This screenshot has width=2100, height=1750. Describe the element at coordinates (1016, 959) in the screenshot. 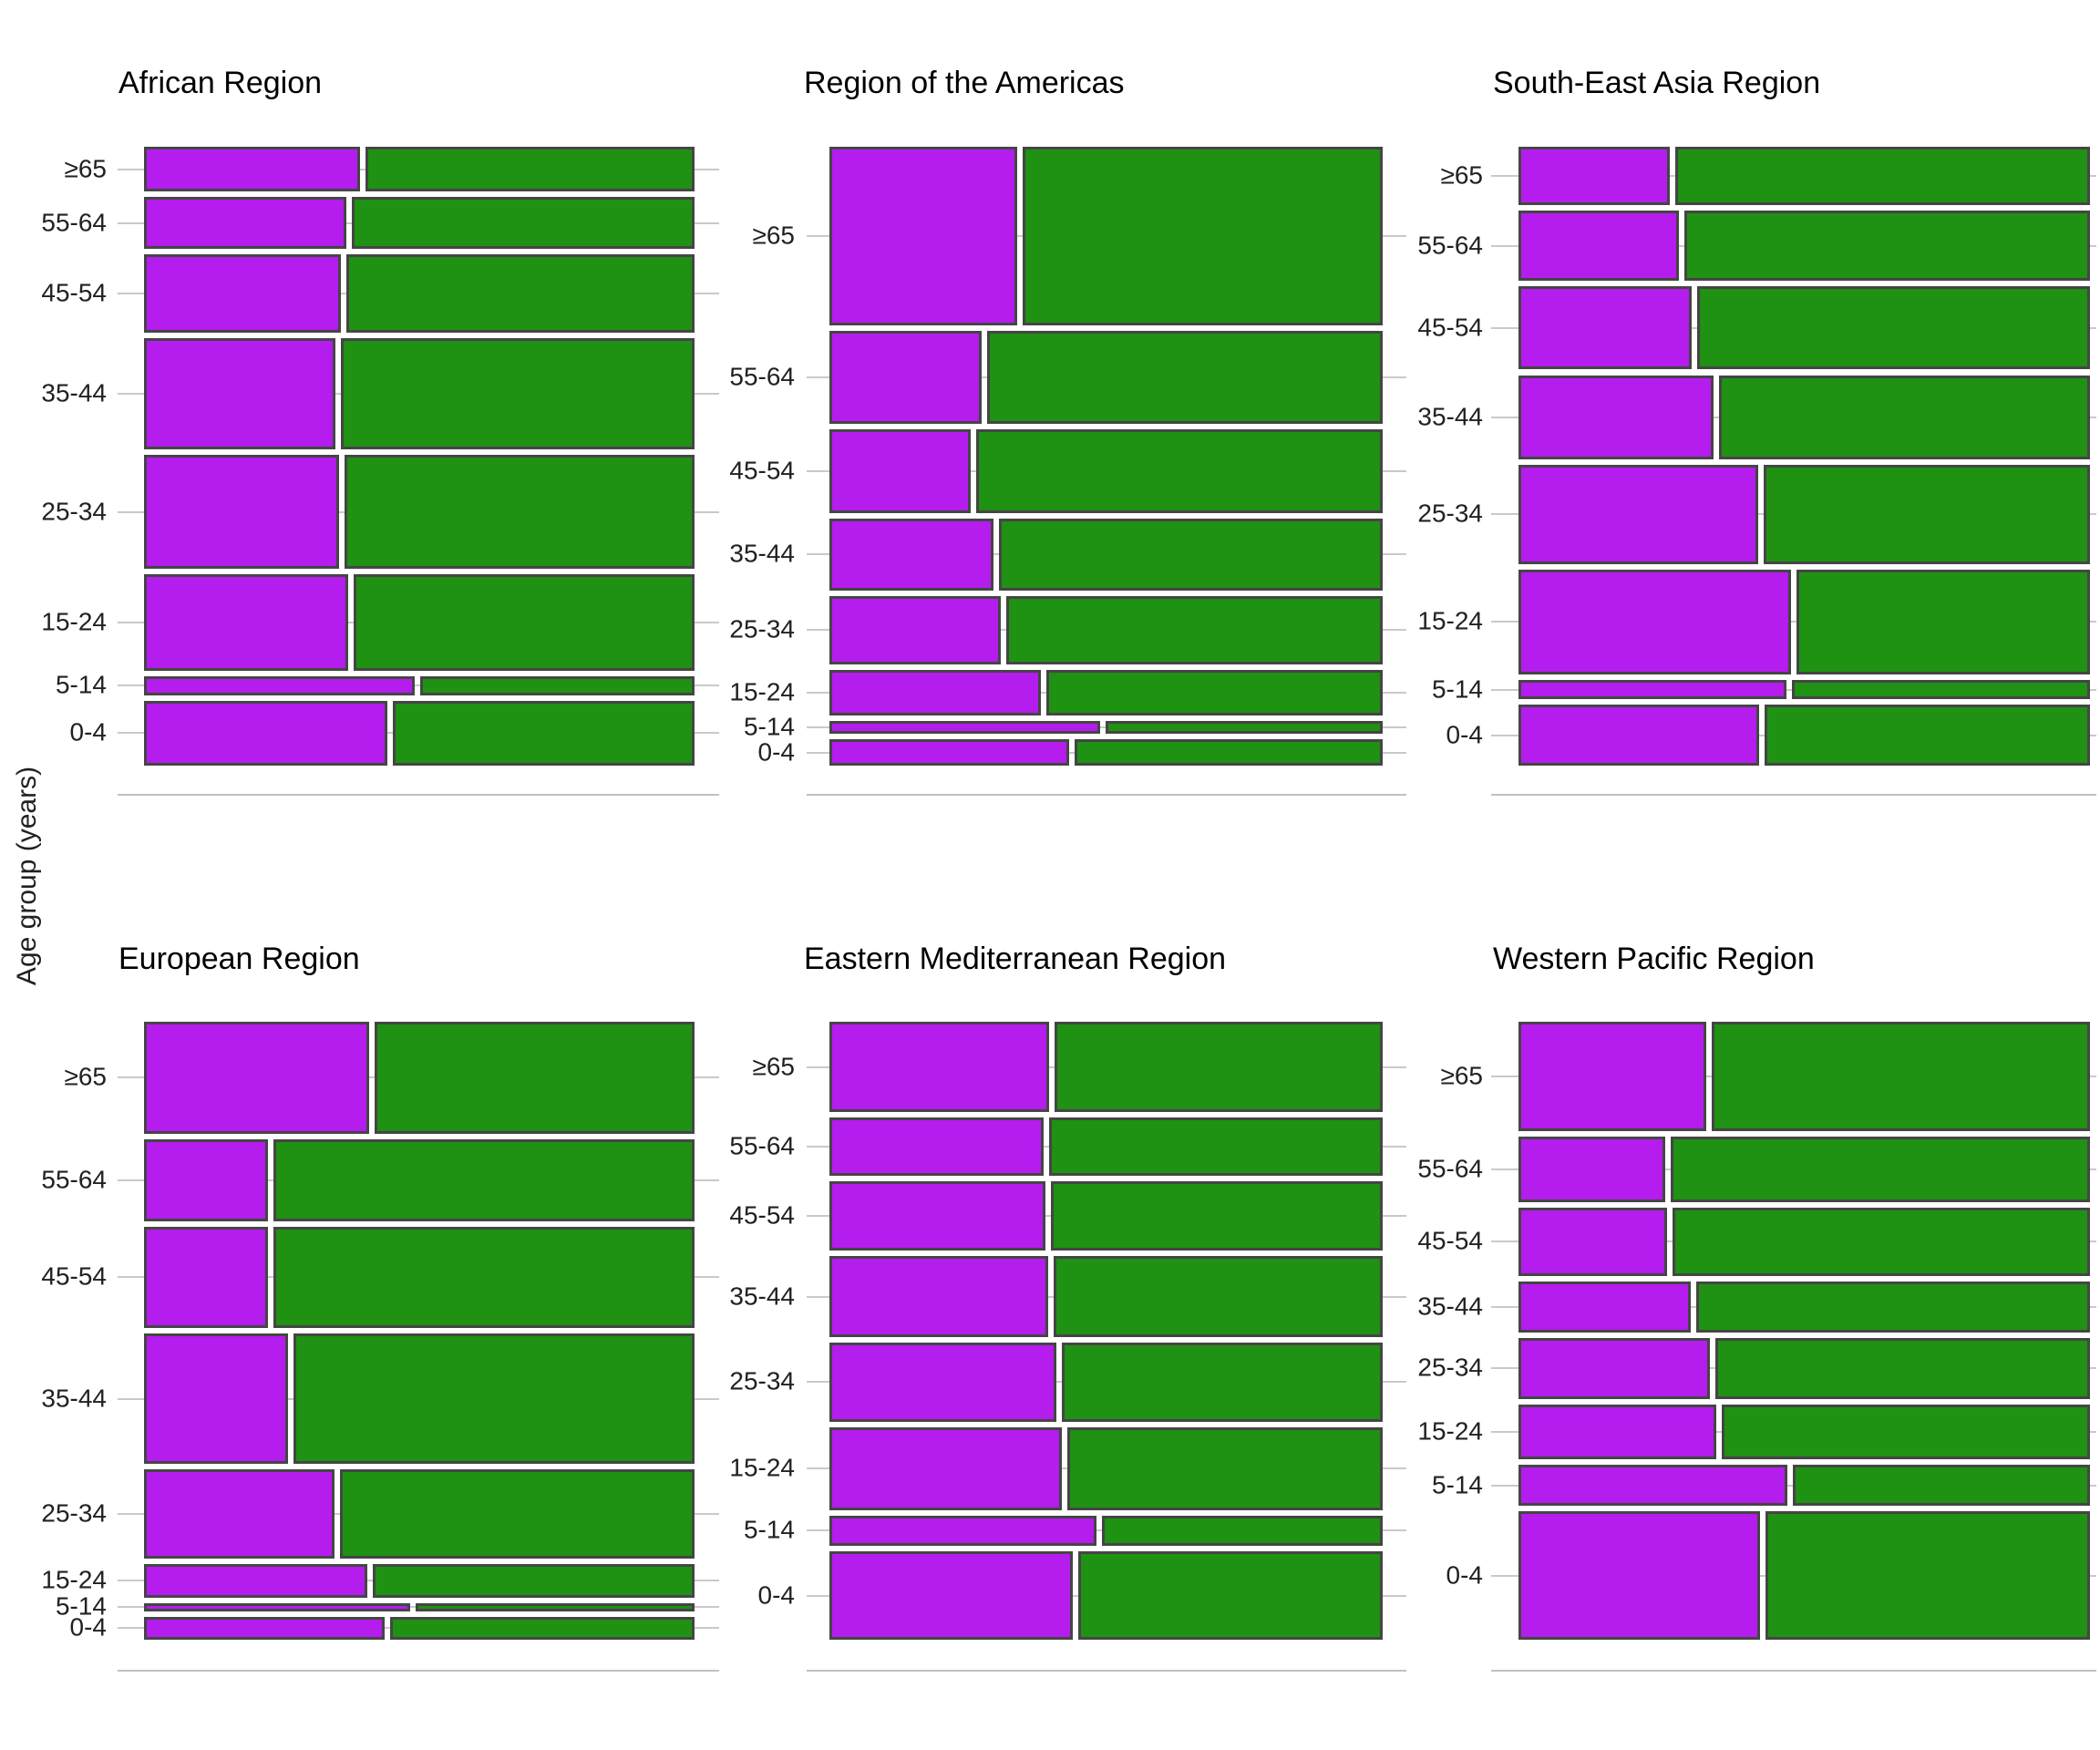

I see `panel-title: Eastern Mediterranean Region` at that location.